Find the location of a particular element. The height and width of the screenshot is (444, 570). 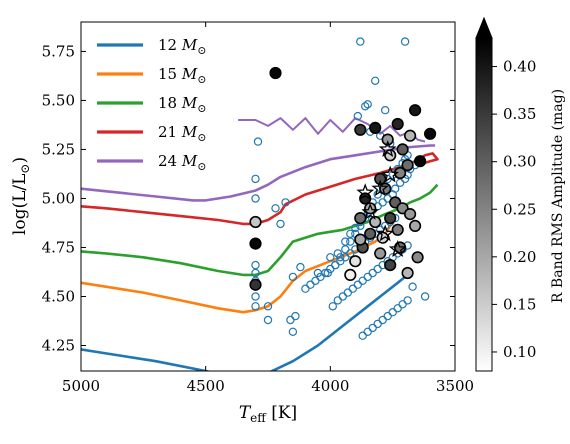

legend-label-3: 18 M⊙ is located at coordinates (182, 104).